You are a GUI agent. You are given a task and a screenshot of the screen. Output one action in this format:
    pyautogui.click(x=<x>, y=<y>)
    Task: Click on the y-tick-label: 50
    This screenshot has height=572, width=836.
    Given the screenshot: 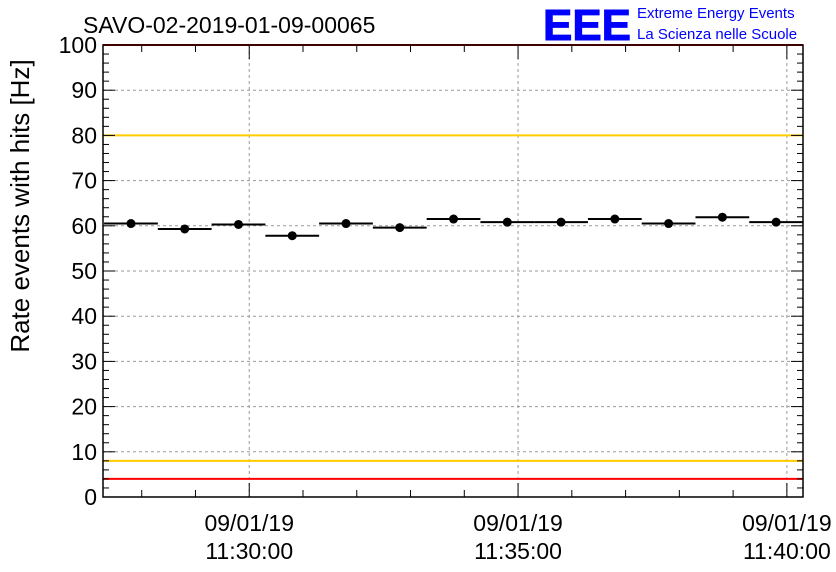 What is the action you would take?
    pyautogui.click(x=84, y=271)
    